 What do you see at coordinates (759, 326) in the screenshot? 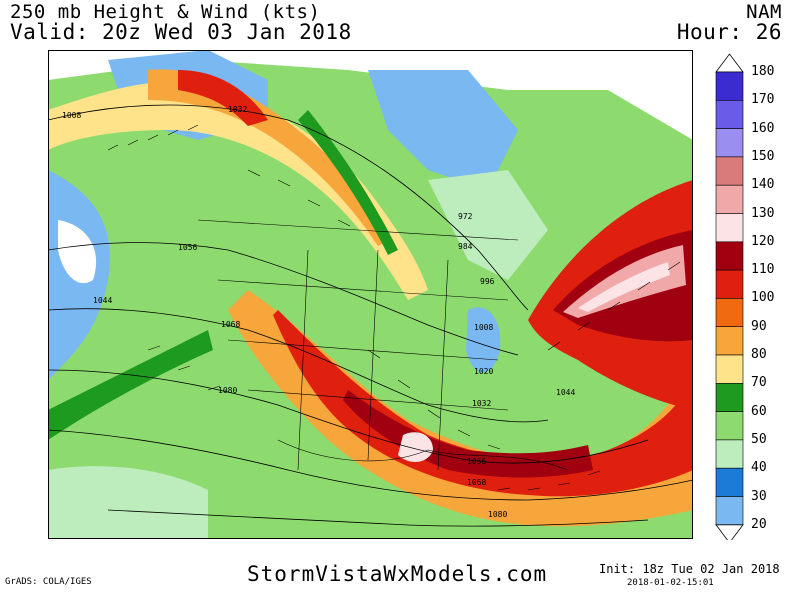
I see `colorbar-tick-label: 90` at bounding box center [759, 326].